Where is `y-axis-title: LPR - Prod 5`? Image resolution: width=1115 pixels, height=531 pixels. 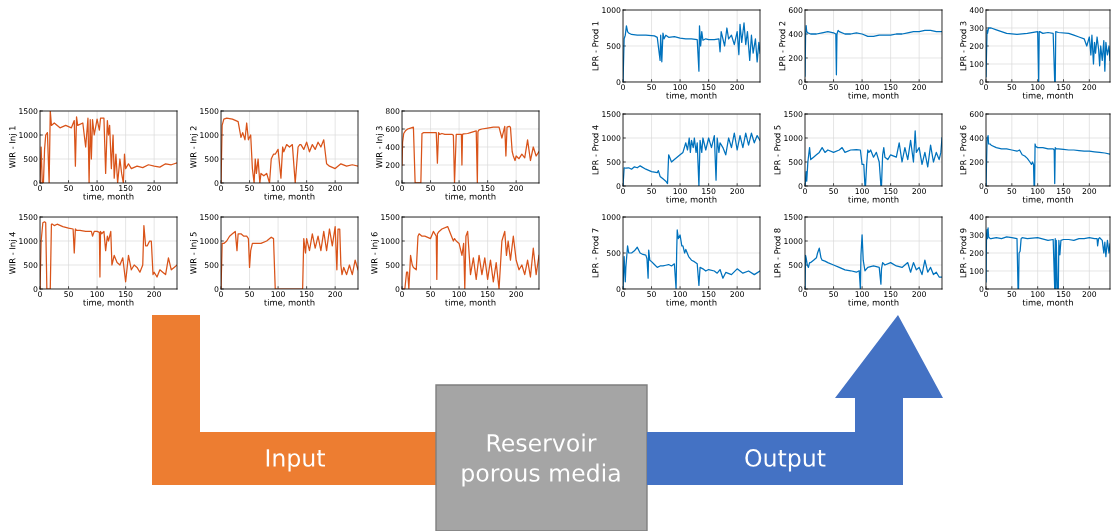 y-axis-title: LPR - Prod 5 is located at coordinates (777, 150).